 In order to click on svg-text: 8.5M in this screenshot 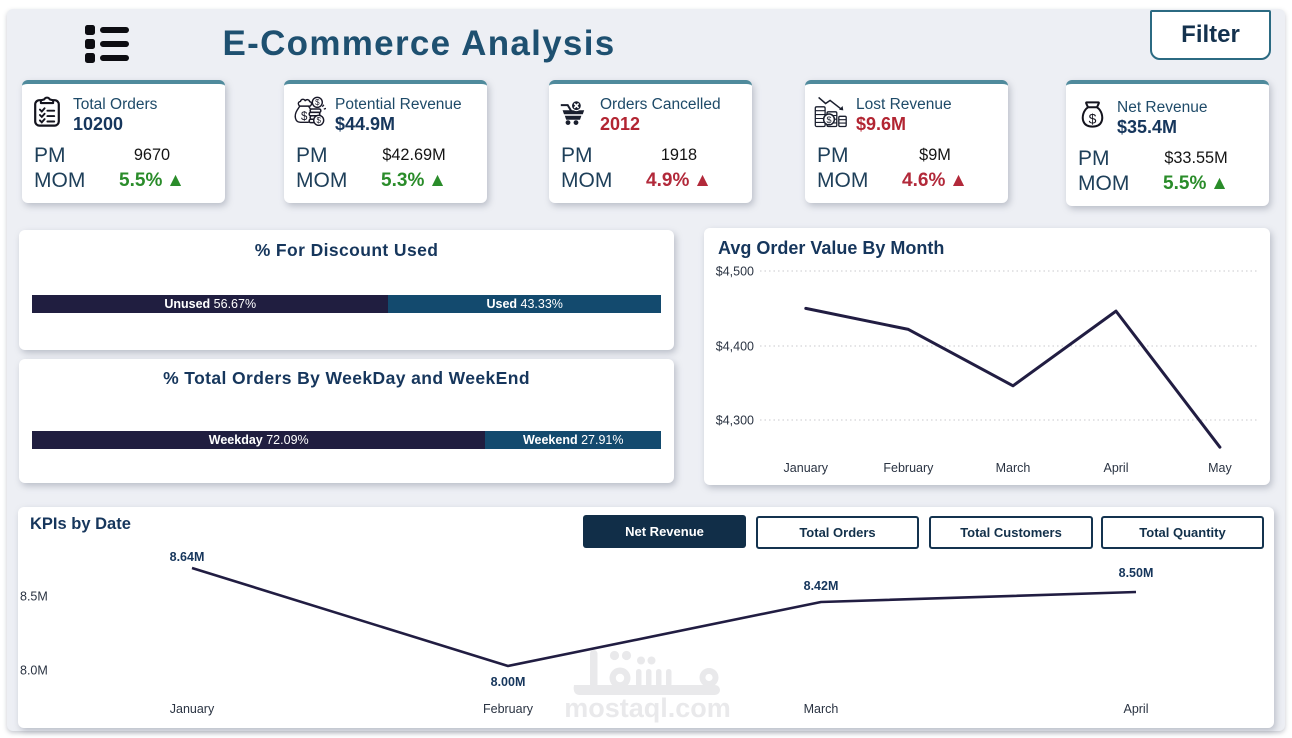, I will do `click(34, 597)`.